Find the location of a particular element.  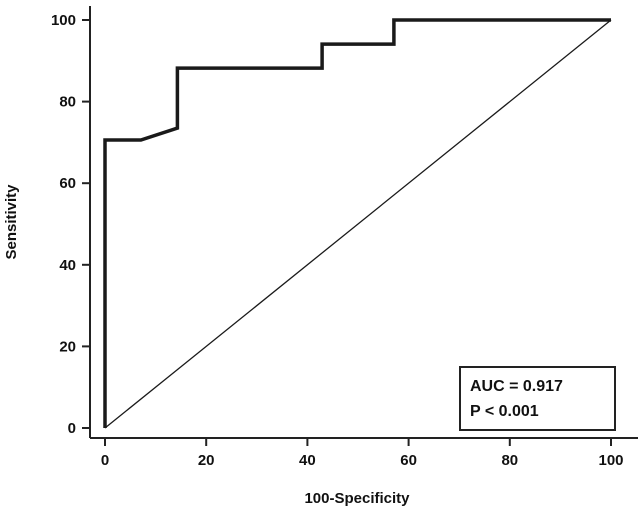

y-tick-label: 0 is located at coordinates (72, 428).